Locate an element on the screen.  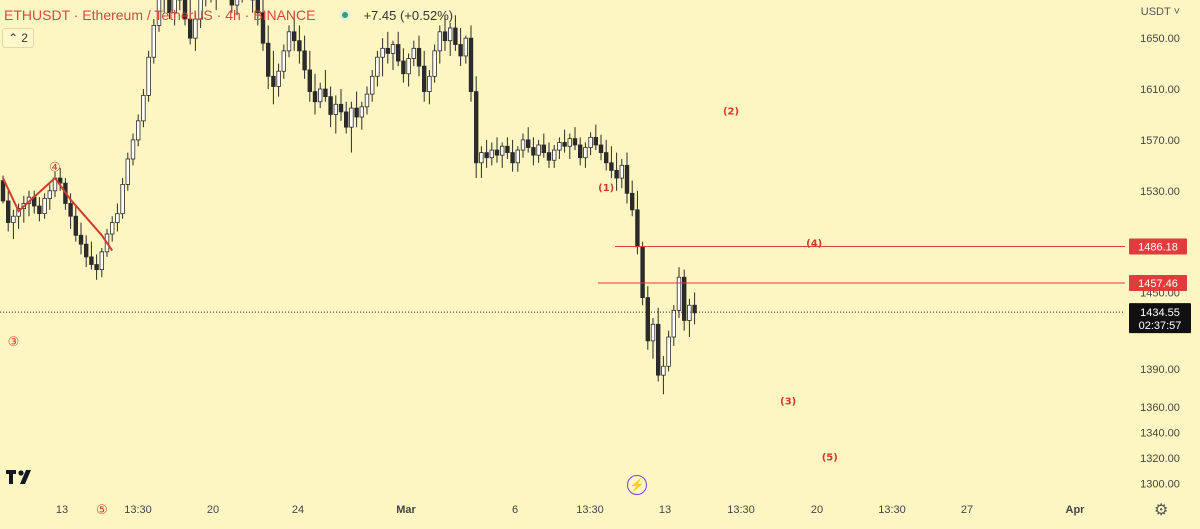
wave-label: (3) is located at coordinates (788, 401).